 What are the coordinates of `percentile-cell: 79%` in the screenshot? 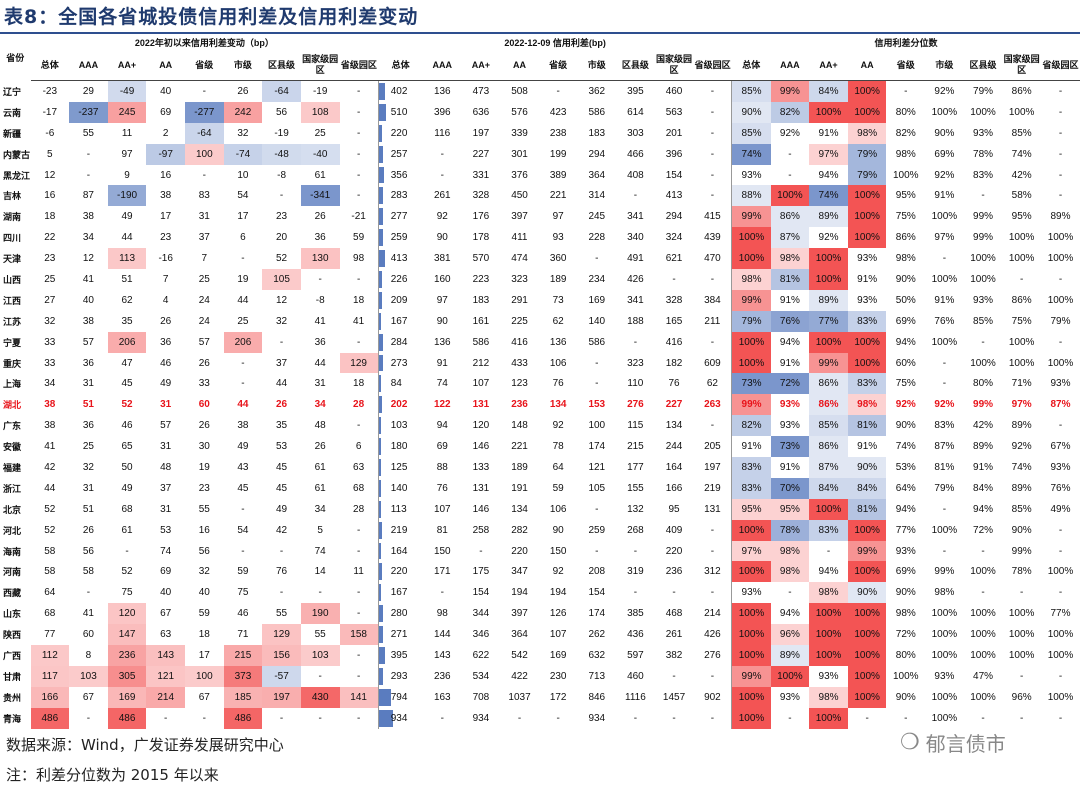 It's located at (867, 175).